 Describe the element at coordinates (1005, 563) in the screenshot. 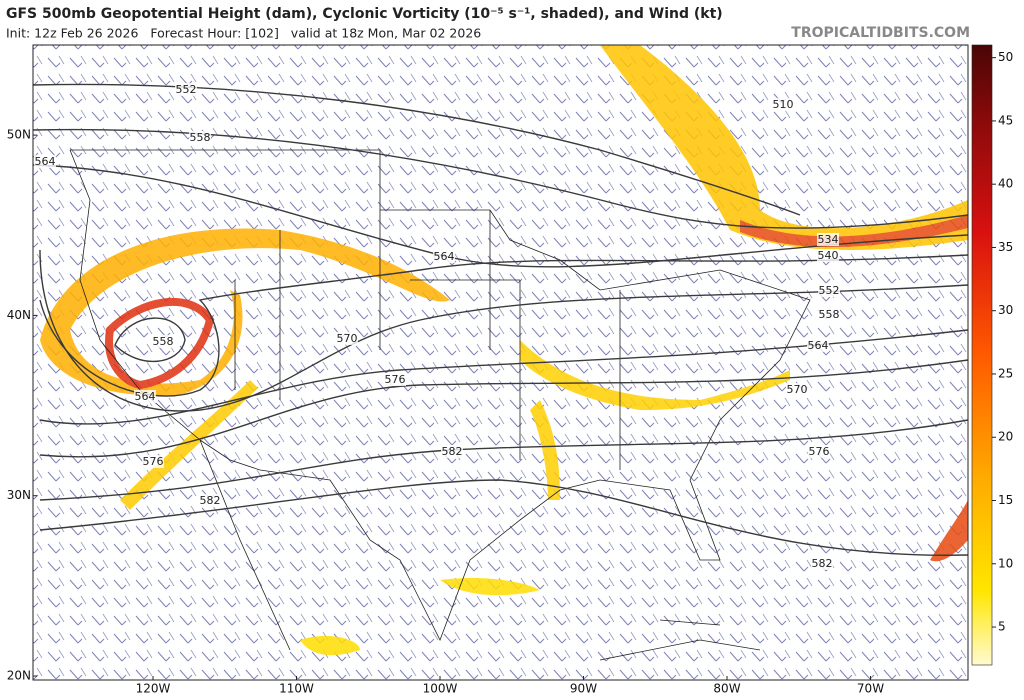

I see `colorbar-label: 10` at that location.